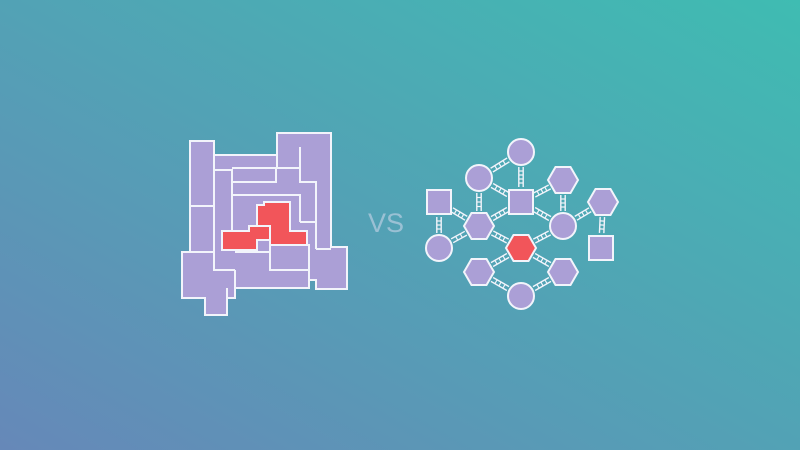 This screenshot has width=800, height=450. What do you see at coordinates (386, 223) in the screenshot?
I see `vs-label: VS` at bounding box center [386, 223].